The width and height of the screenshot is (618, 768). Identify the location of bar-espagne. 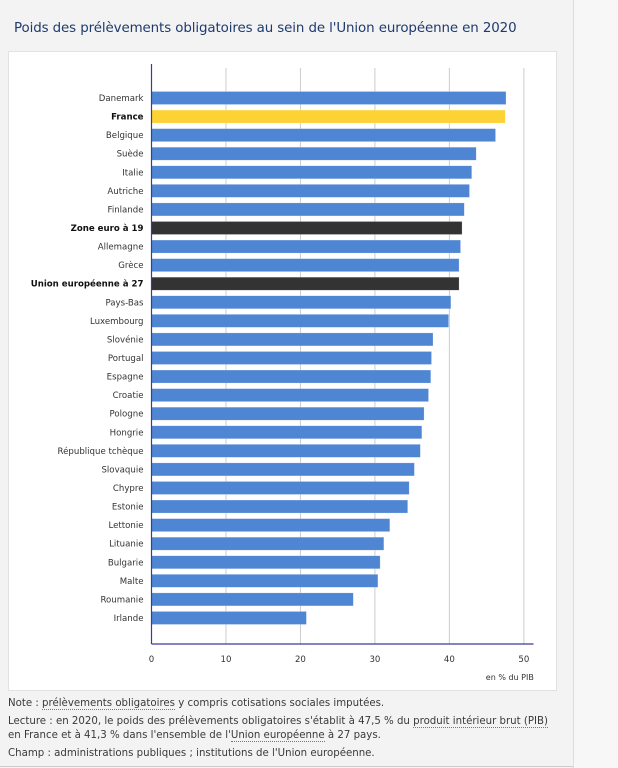
(291, 376).